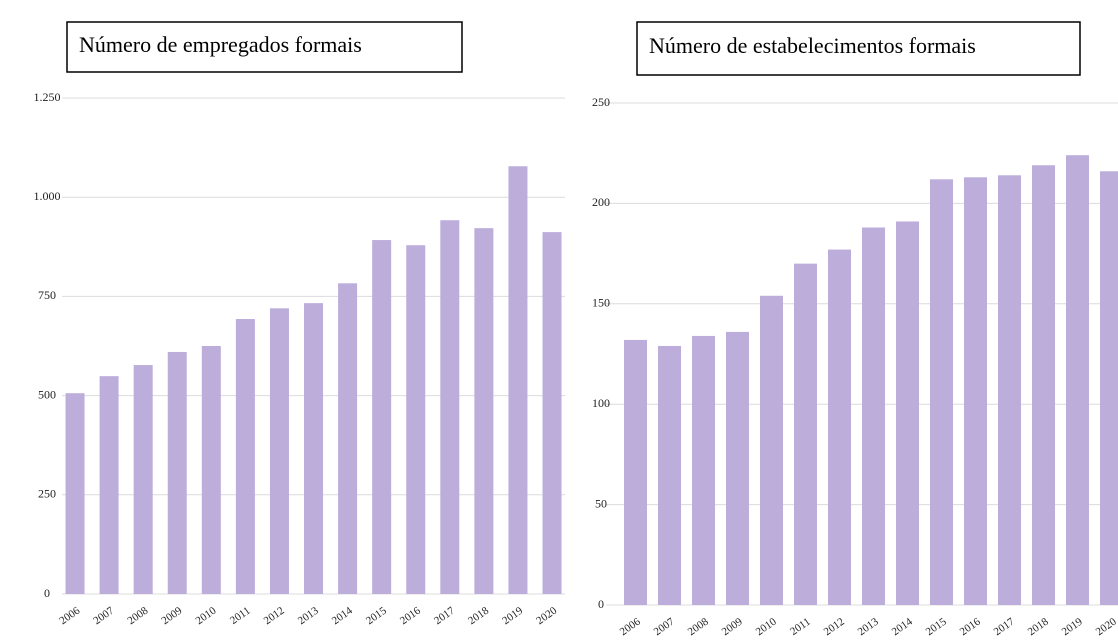 The image size is (1118, 640). I want to click on chart-title: Número de empregados formais, so click(220, 44).